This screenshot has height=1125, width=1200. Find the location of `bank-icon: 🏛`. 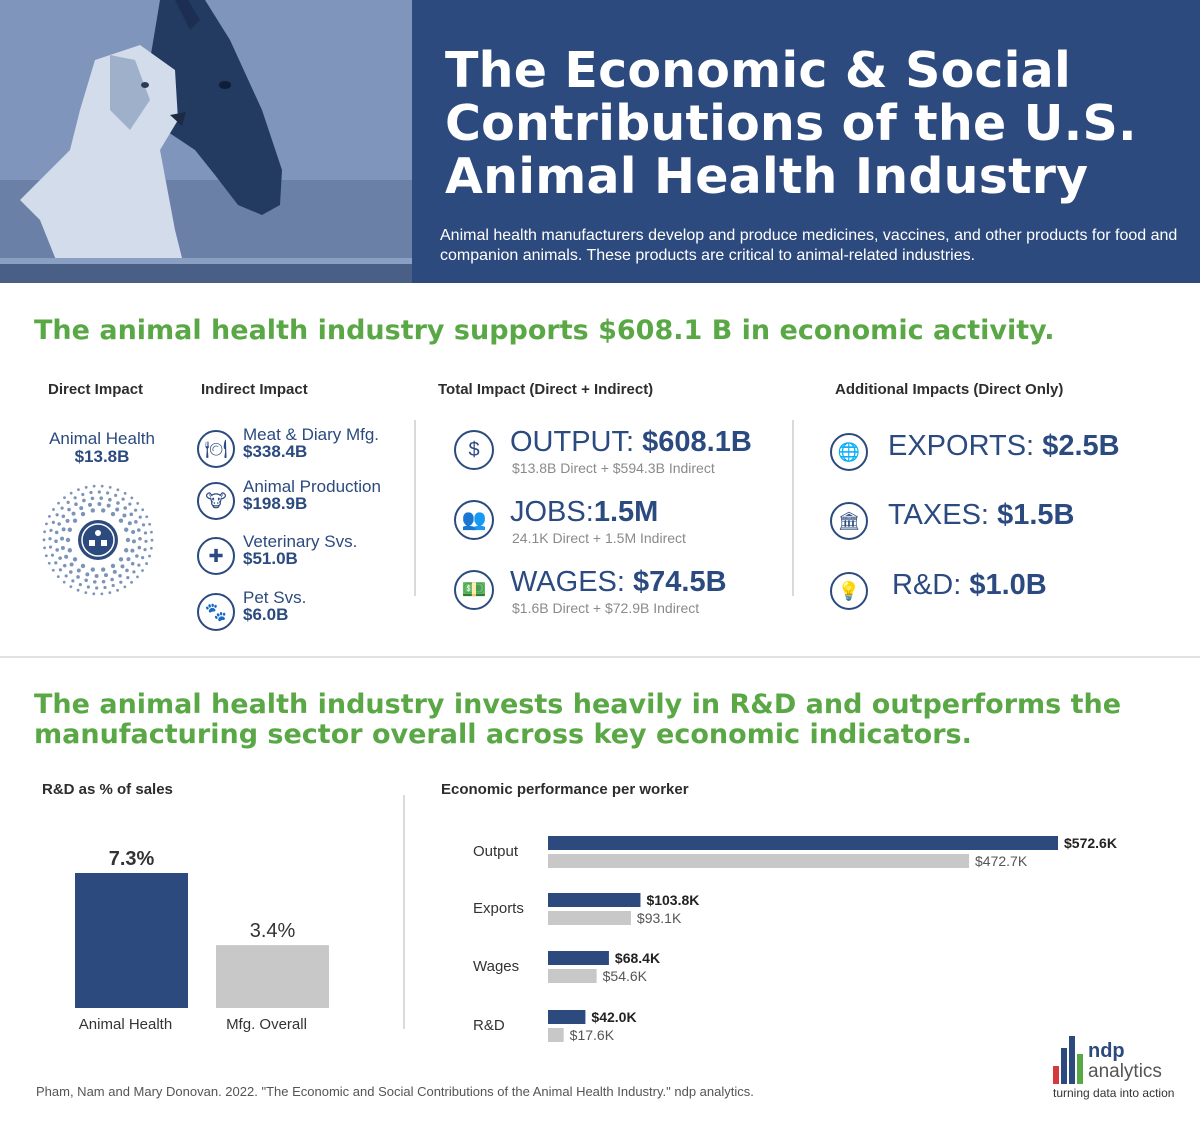

bank-icon: 🏛 is located at coordinates (849, 521).